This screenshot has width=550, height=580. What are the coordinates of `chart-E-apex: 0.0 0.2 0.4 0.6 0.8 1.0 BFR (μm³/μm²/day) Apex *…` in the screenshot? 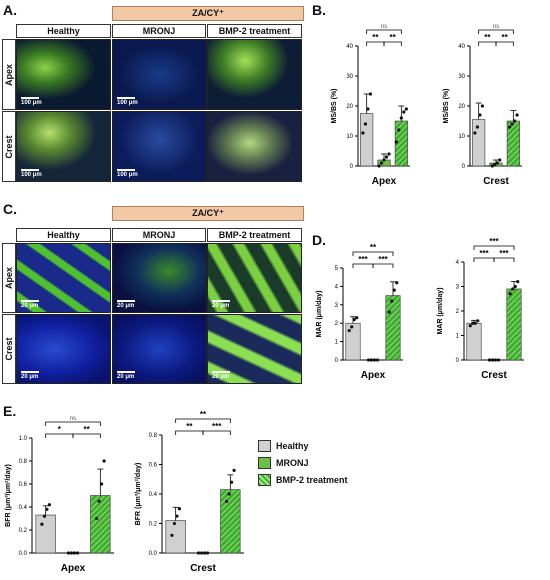 It's located at (59, 495).